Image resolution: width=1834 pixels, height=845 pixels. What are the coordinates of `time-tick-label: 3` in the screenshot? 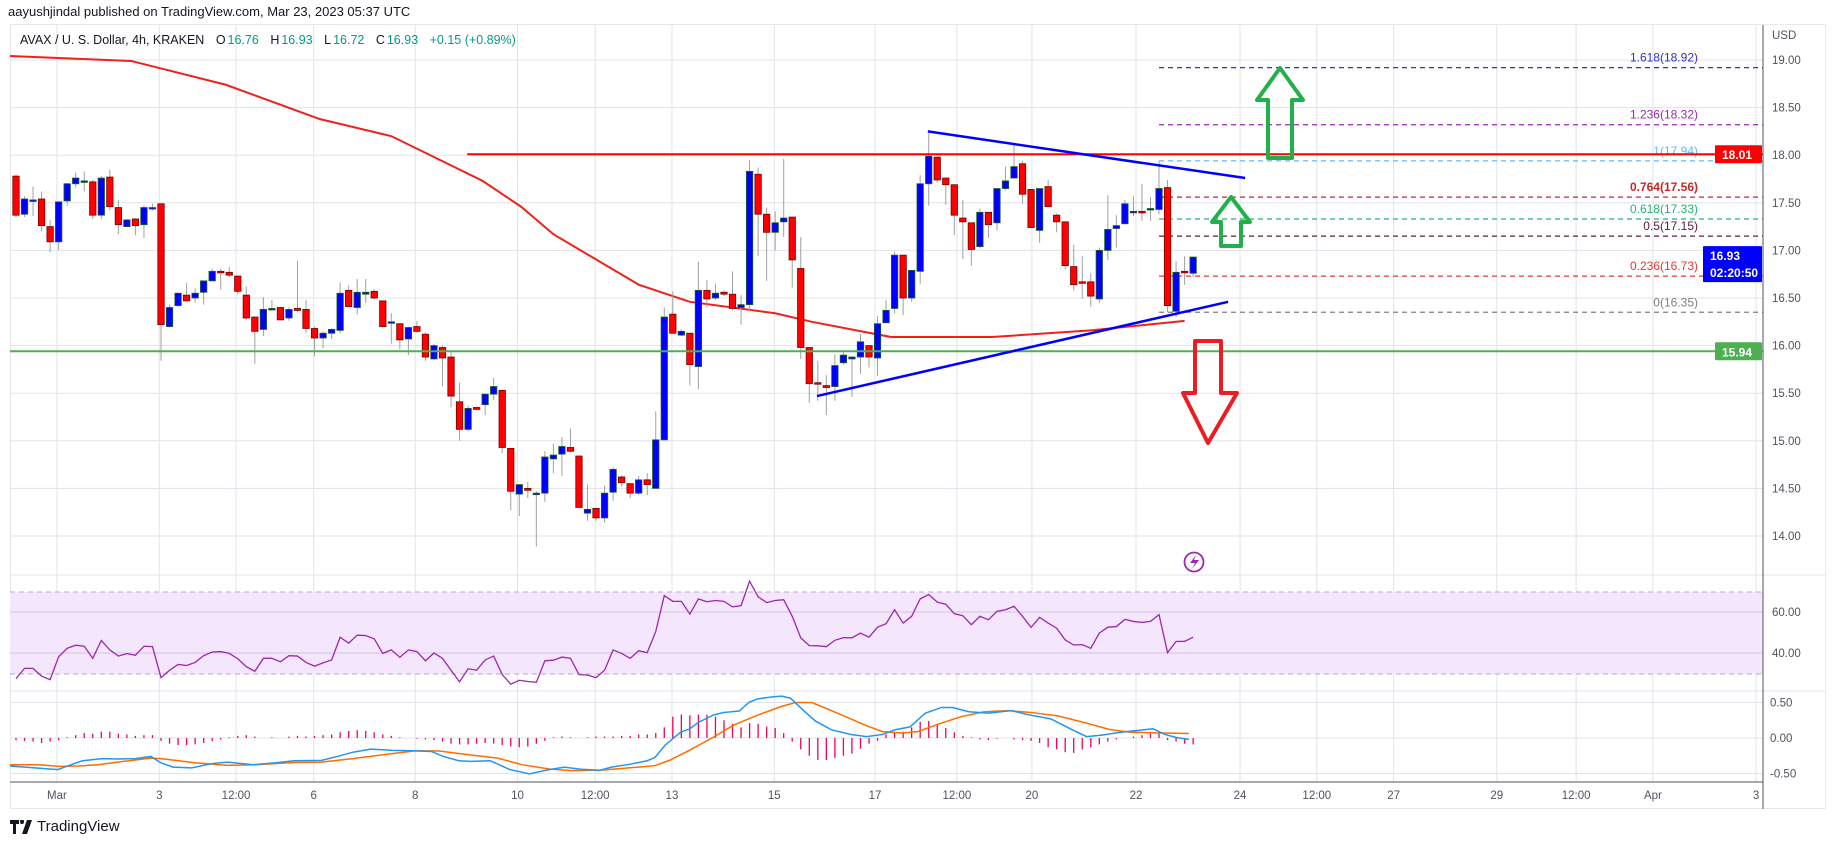 It's located at (1756, 796).